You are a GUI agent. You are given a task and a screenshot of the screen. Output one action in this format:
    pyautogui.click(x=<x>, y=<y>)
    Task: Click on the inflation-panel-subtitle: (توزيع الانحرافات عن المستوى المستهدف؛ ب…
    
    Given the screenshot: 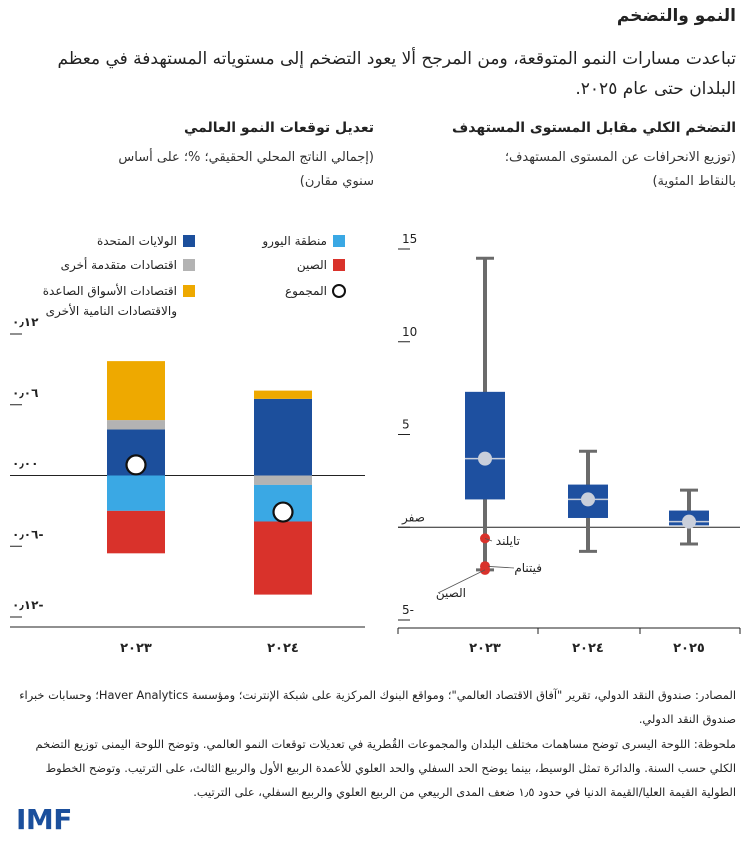 What is the action you would take?
    pyautogui.click(x=620, y=169)
    